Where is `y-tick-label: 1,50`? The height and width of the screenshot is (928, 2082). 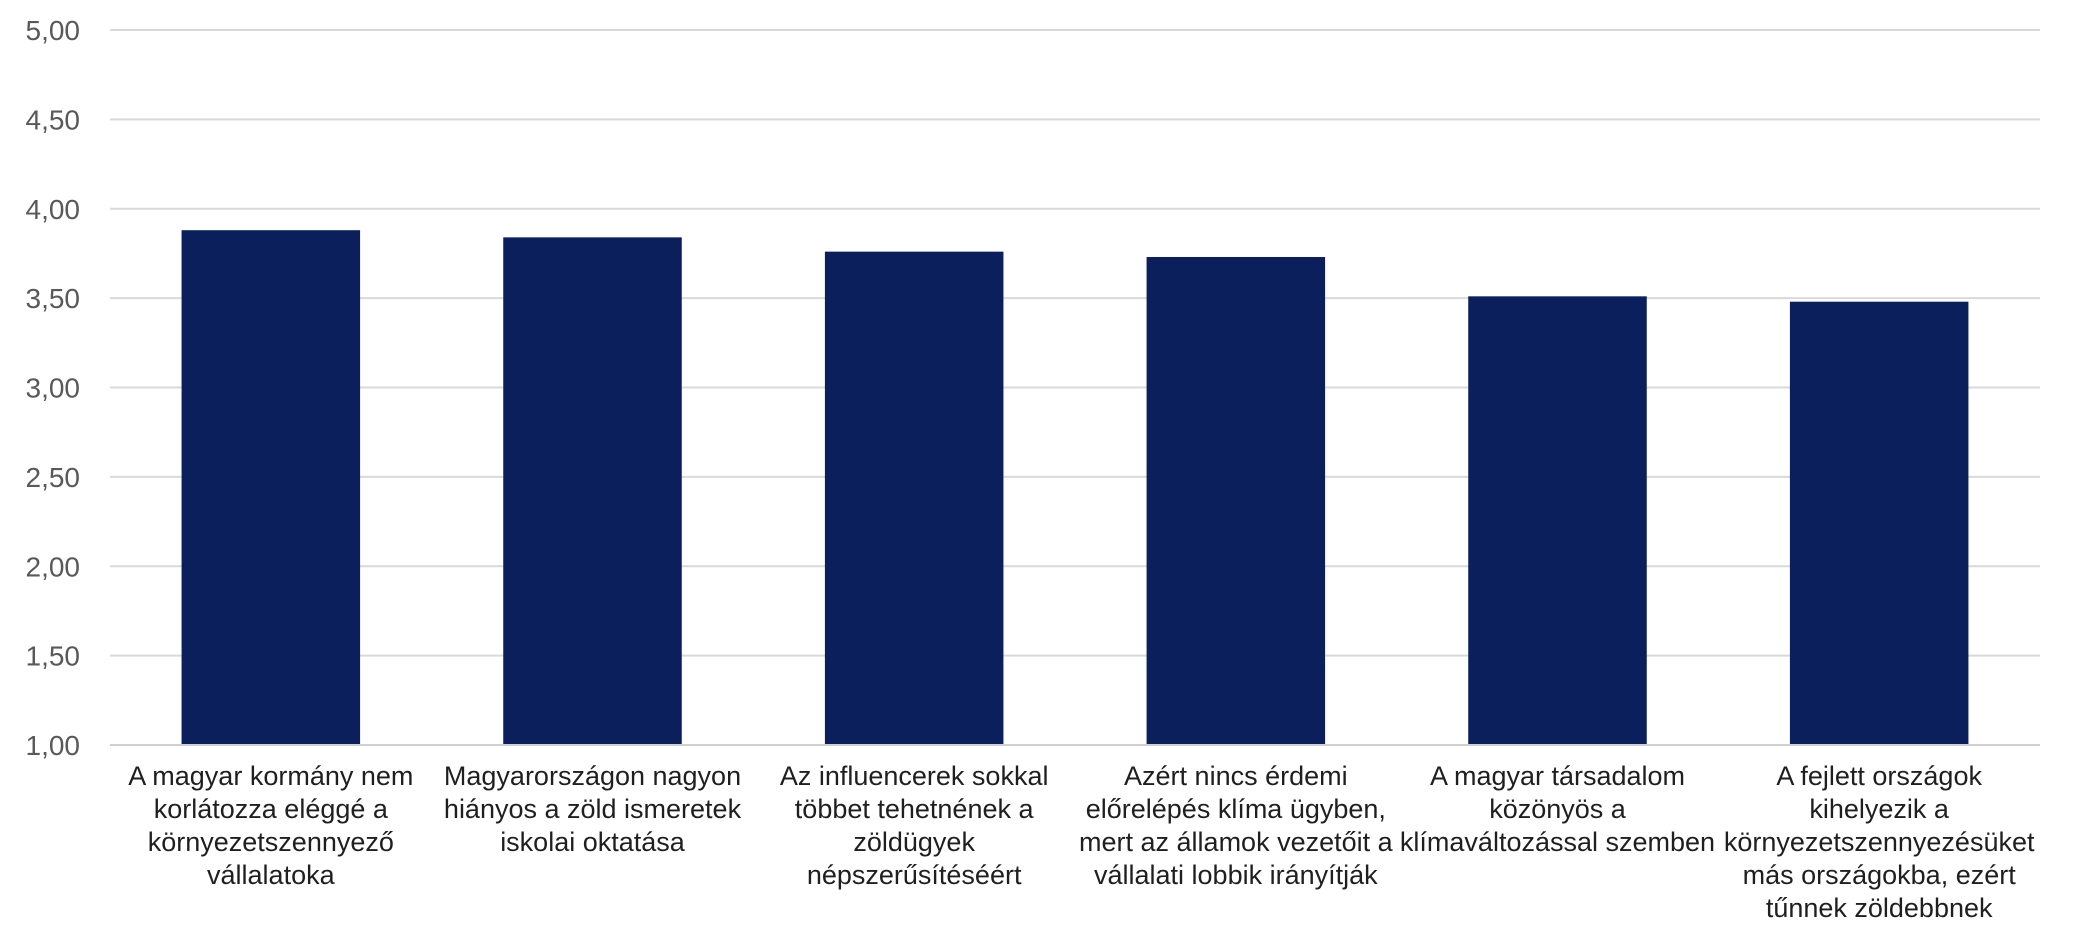
y-tick-label: 1,50 is located at coordinates (53, 656).